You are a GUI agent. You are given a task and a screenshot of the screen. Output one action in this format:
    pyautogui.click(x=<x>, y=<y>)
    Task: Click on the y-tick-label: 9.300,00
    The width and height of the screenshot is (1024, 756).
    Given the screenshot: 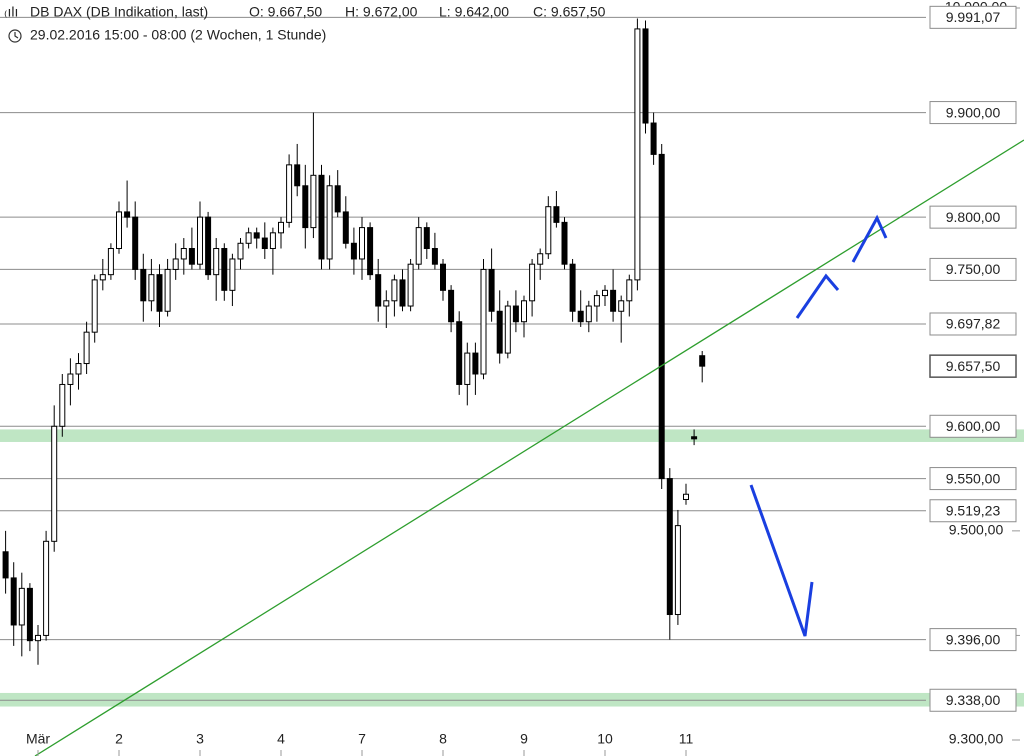 What is the action you would take?
    pyautogui.click(x=976, y=739)
    